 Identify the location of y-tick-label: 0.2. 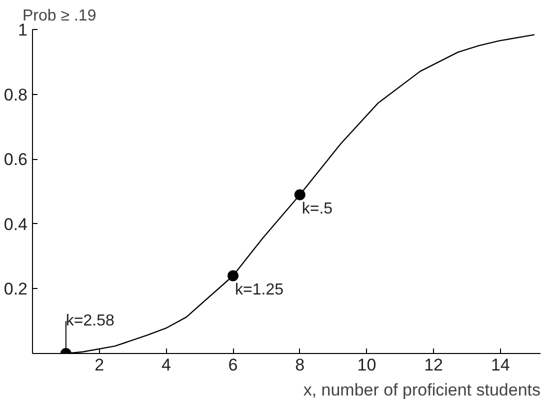
(16, 289).